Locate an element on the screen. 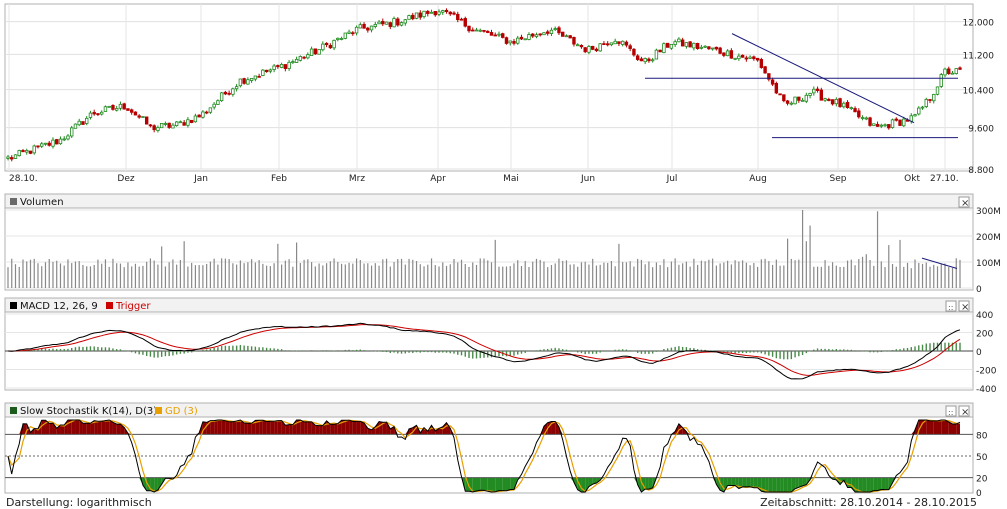 The height and width of the screenshot is (509, 1007). macd-close-button: × is located at coordinates (964, 306).